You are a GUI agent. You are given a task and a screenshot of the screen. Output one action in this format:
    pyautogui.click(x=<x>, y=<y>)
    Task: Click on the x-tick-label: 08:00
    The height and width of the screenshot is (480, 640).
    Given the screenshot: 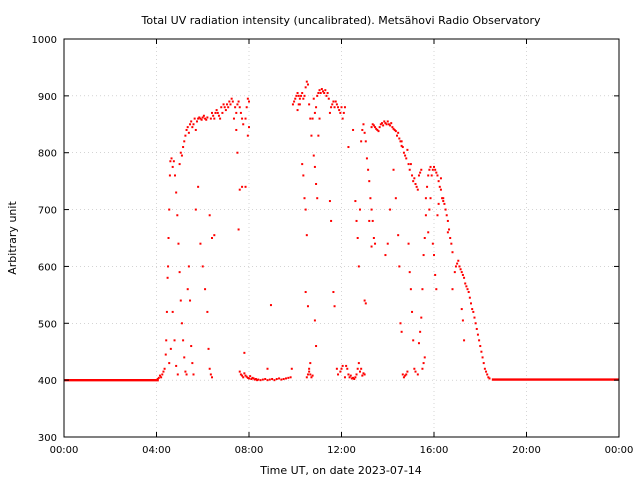 What is the action you would take?
    pyautogui.click(x=249, y=450)
    